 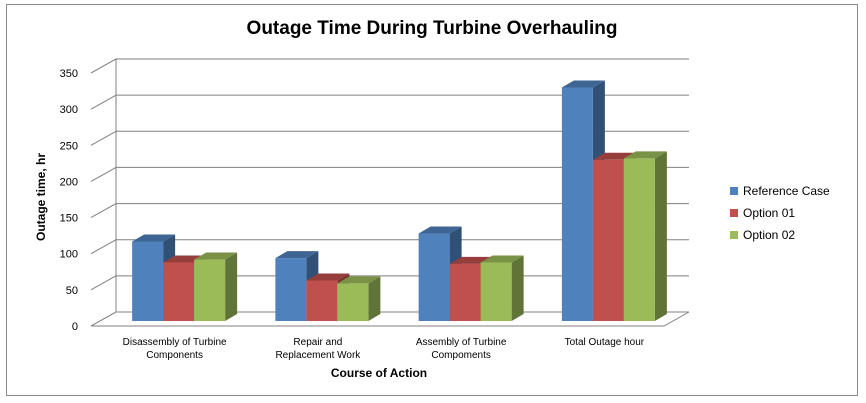 I want to click on y-tick-label: 350, so click(x=69, y=74).